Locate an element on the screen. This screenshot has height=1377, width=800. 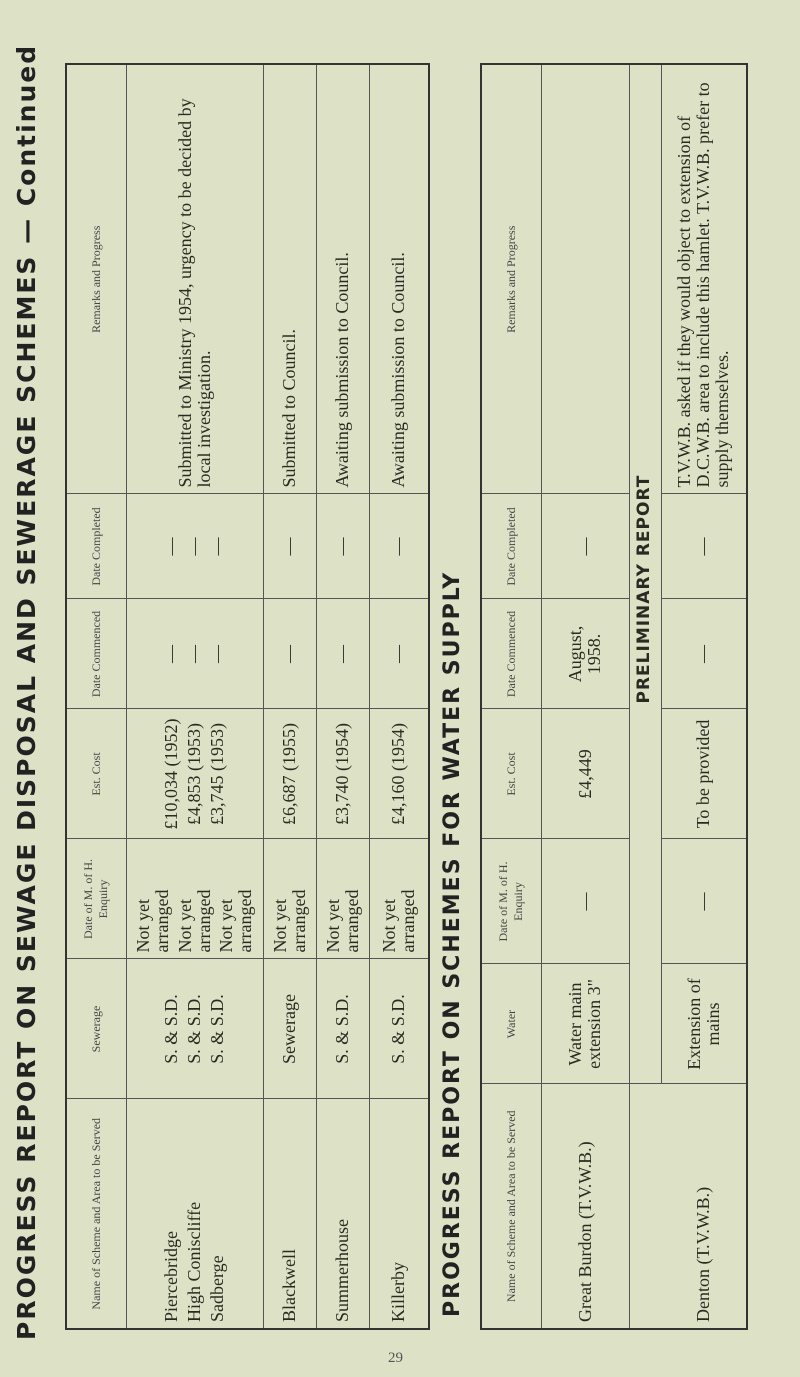
cost: £10,034 (1952) is located at coordinates (171, 774).